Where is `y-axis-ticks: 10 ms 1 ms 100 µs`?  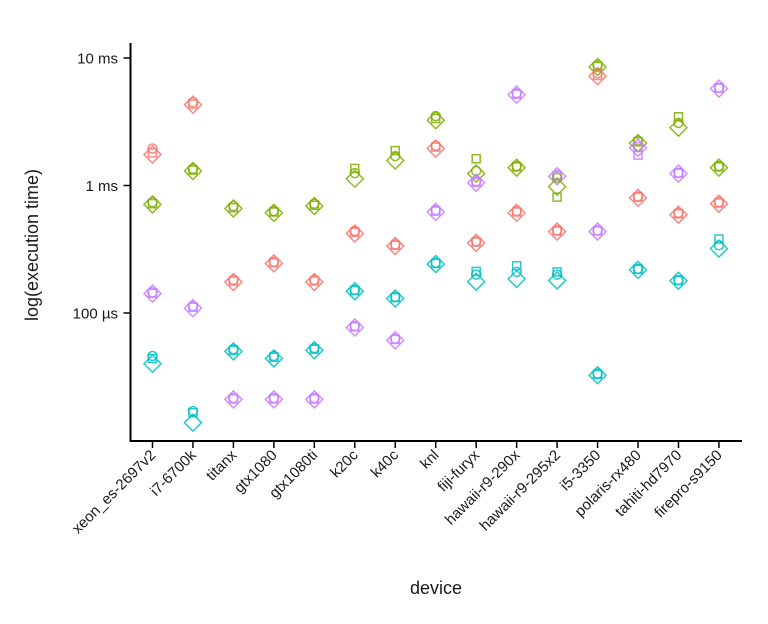
y-axis-ticks: 10 ms 1 ms 100 µs is located at coordinates (102, 187).